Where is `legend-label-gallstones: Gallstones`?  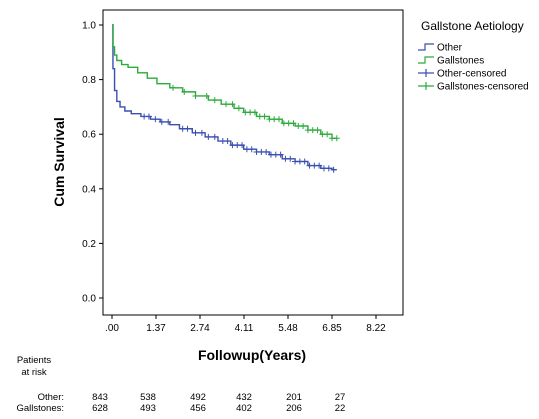
legend-label-gallstones: Gallstones is located at coordinates (460, 61).